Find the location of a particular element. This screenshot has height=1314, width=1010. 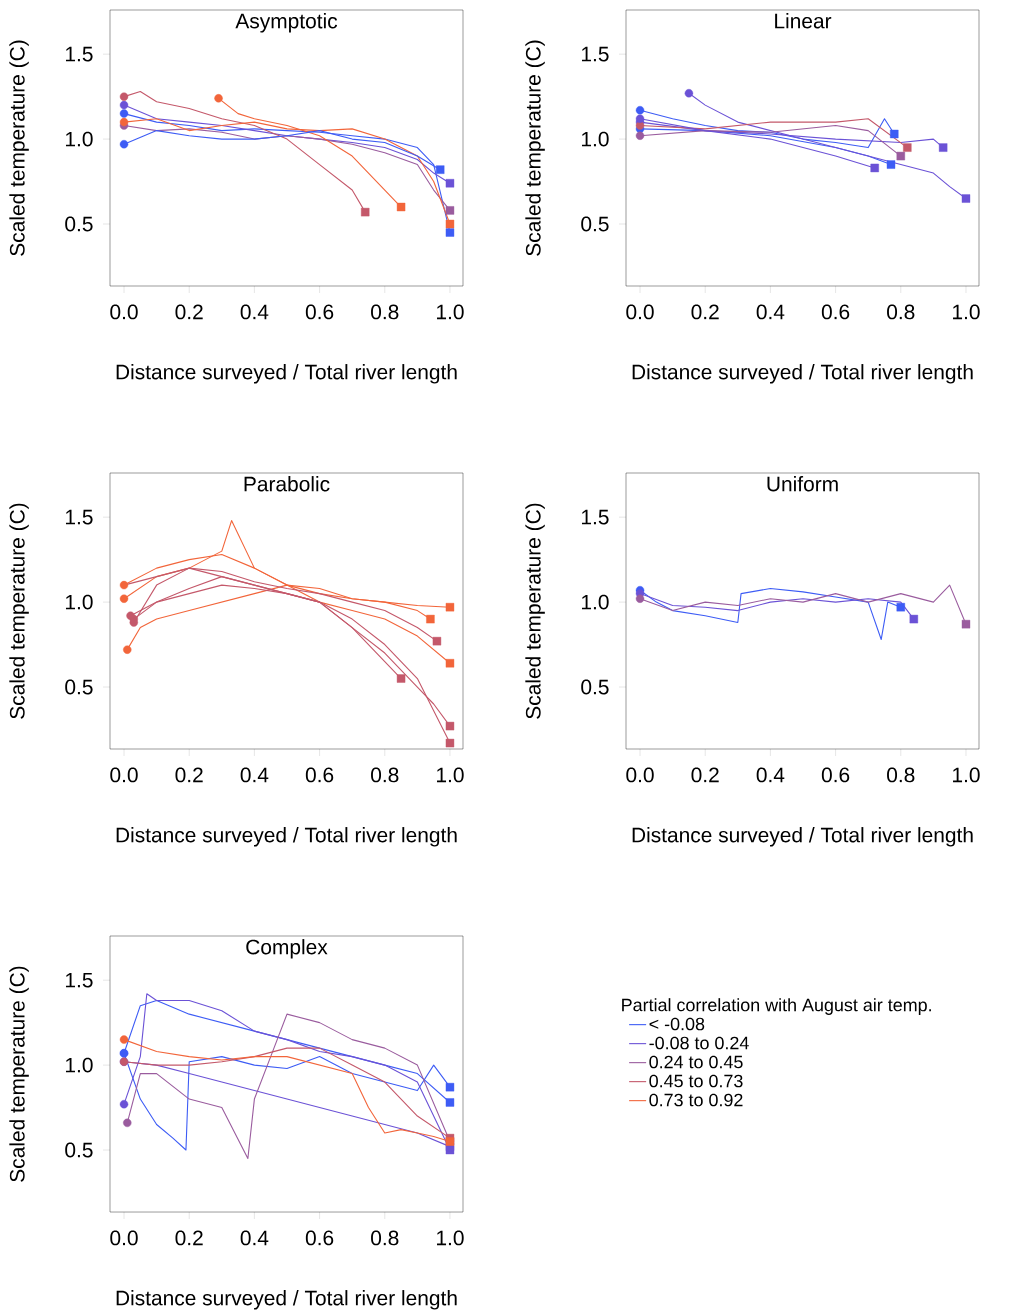

legend-label: 0.45 to 0.73 is located at coordinates (696, 1081).